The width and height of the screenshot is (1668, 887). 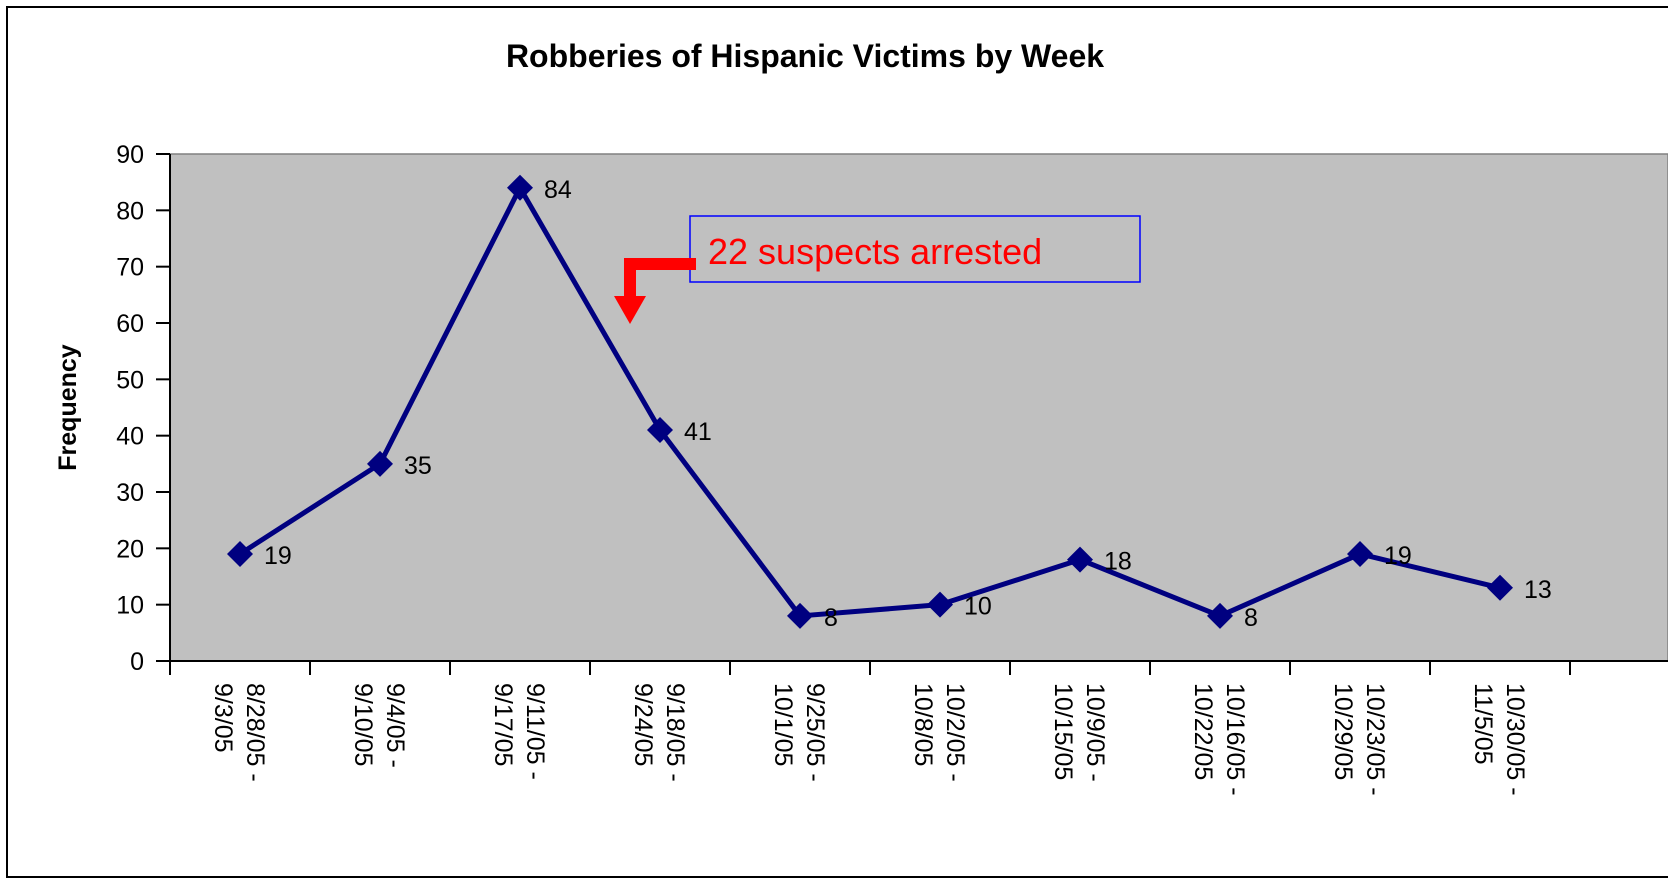 What do you see at coordinates (675, 732) in the screenshot?
I see `x-tick-label-line: 9/18/05 -` at bounding box center [675, 732].